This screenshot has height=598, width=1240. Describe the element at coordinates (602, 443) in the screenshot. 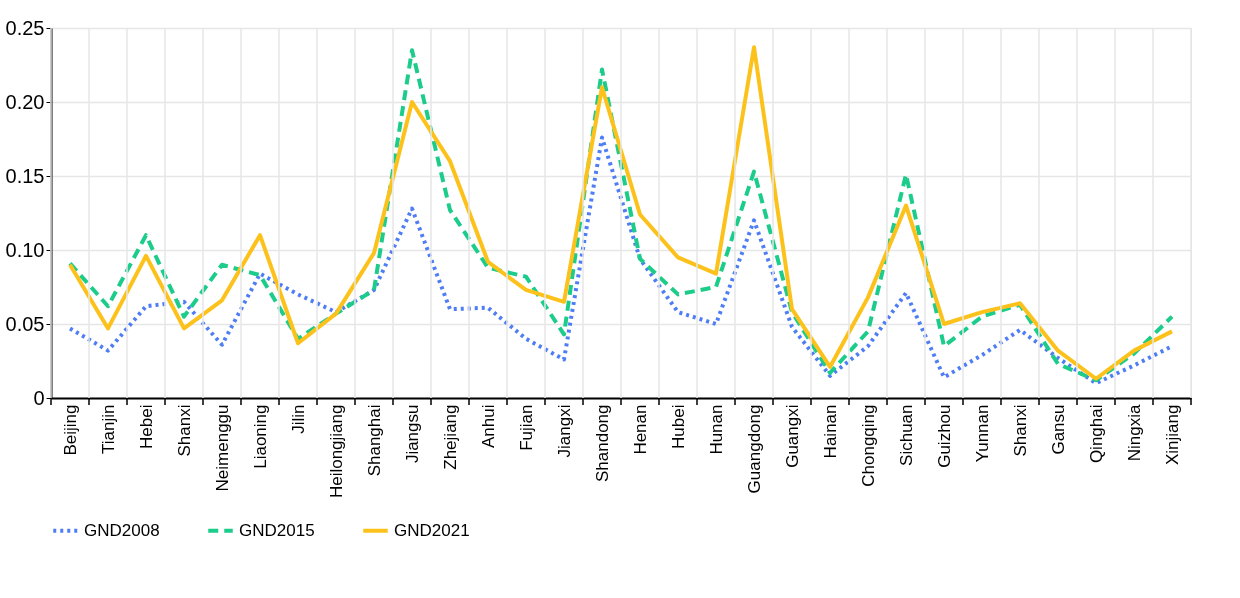

I see `x-tick-label: Shandong` at that location.